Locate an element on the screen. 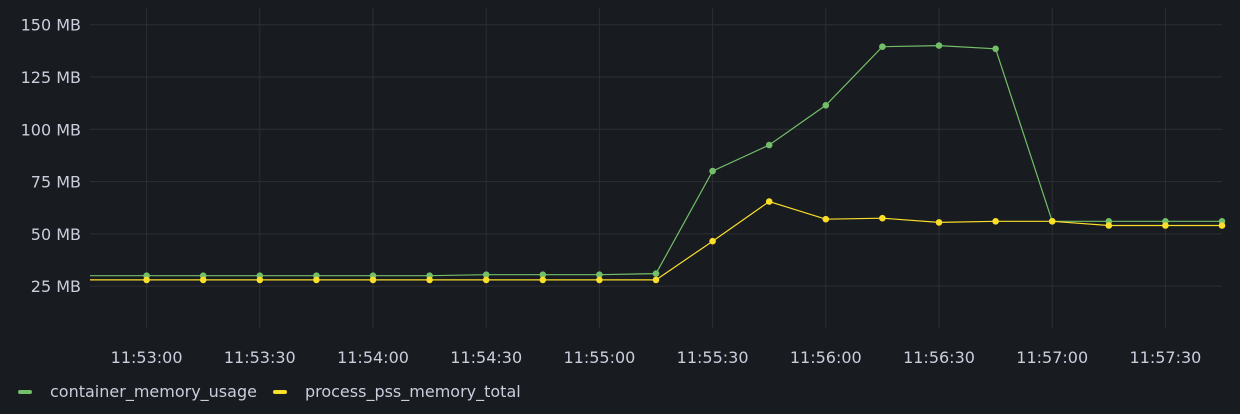  y-tick-label: 25 MB is located at coordinates (56, 286).